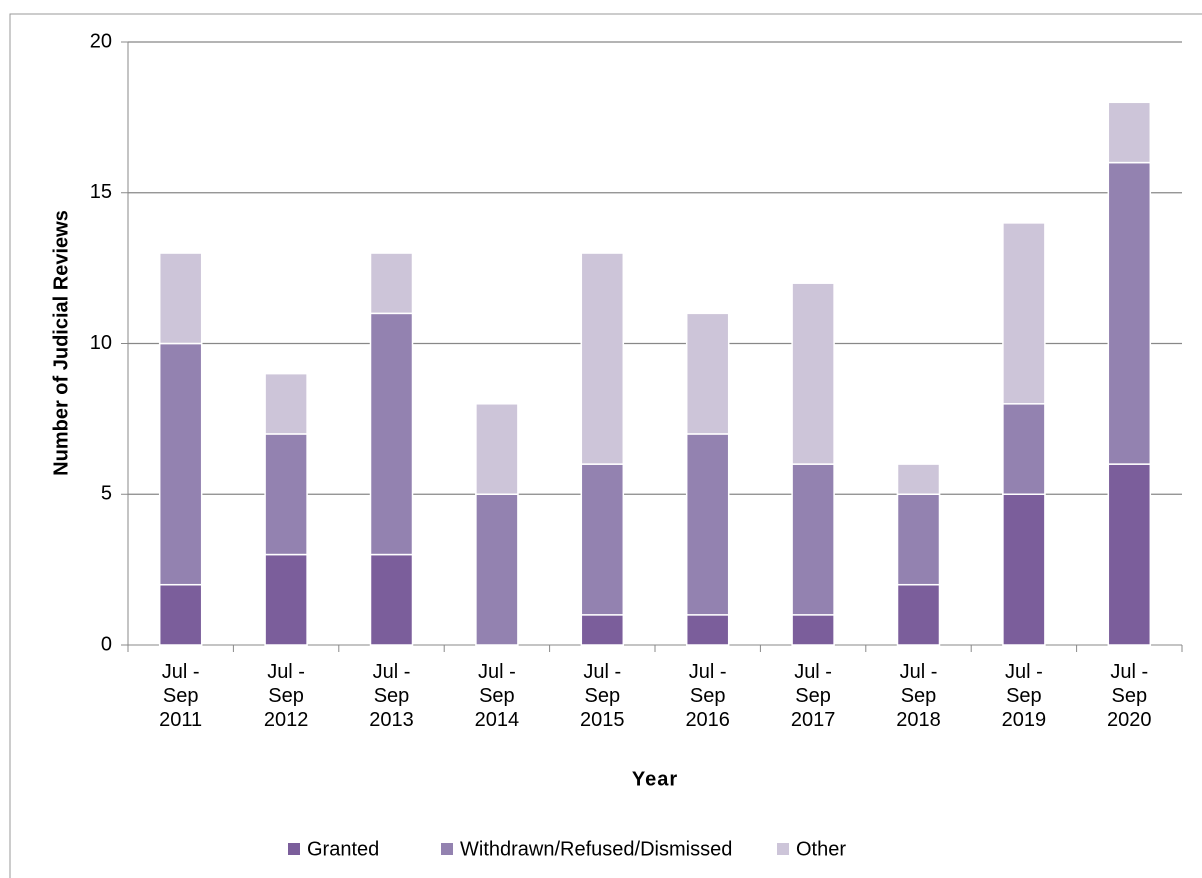  Describe the element at coordinates (286, 696) in the screenshot. I see `x-tick-label: Jul - Sep 2012` at that location.